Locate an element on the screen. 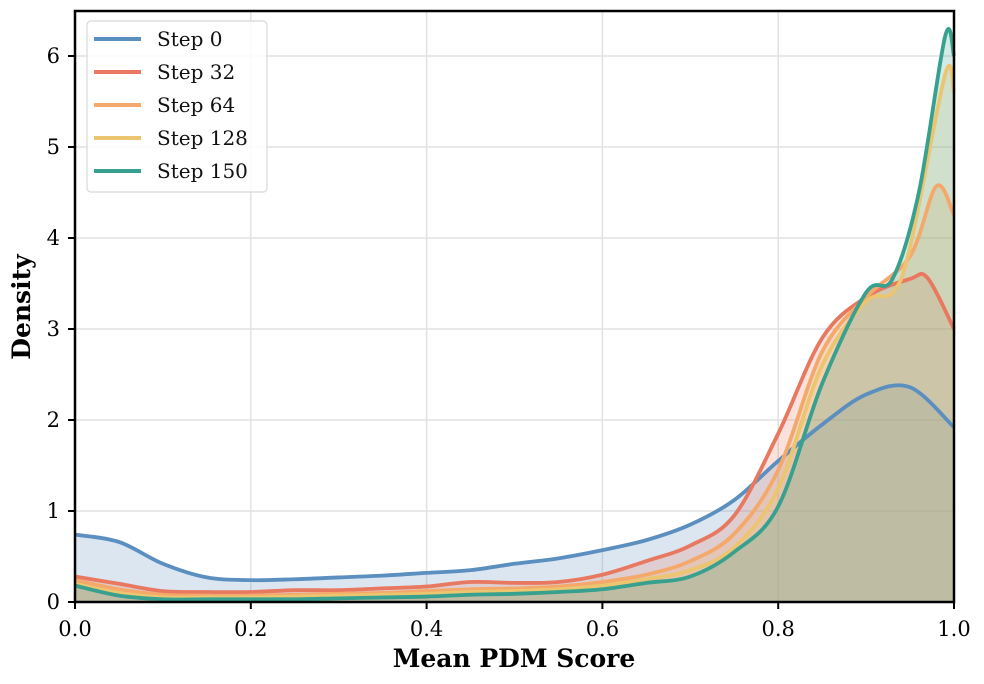  x-tick-label: 0.8 is located at coordinates (777, 629).